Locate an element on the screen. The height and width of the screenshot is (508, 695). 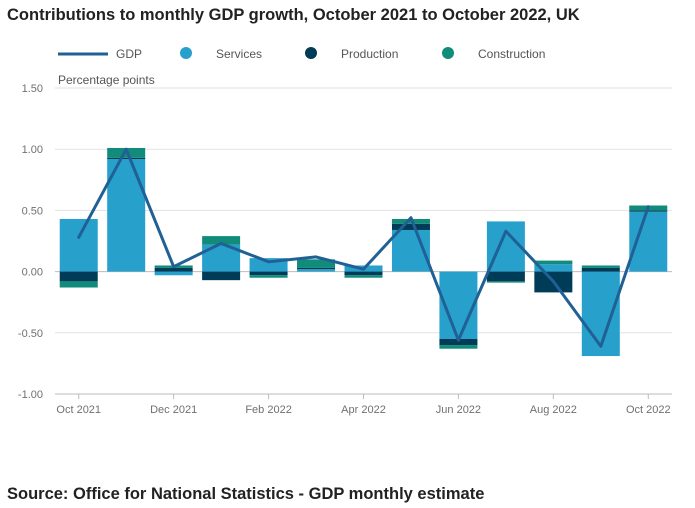
y-axis-unit-label: Percentage points is located at coordinates (106, 80).